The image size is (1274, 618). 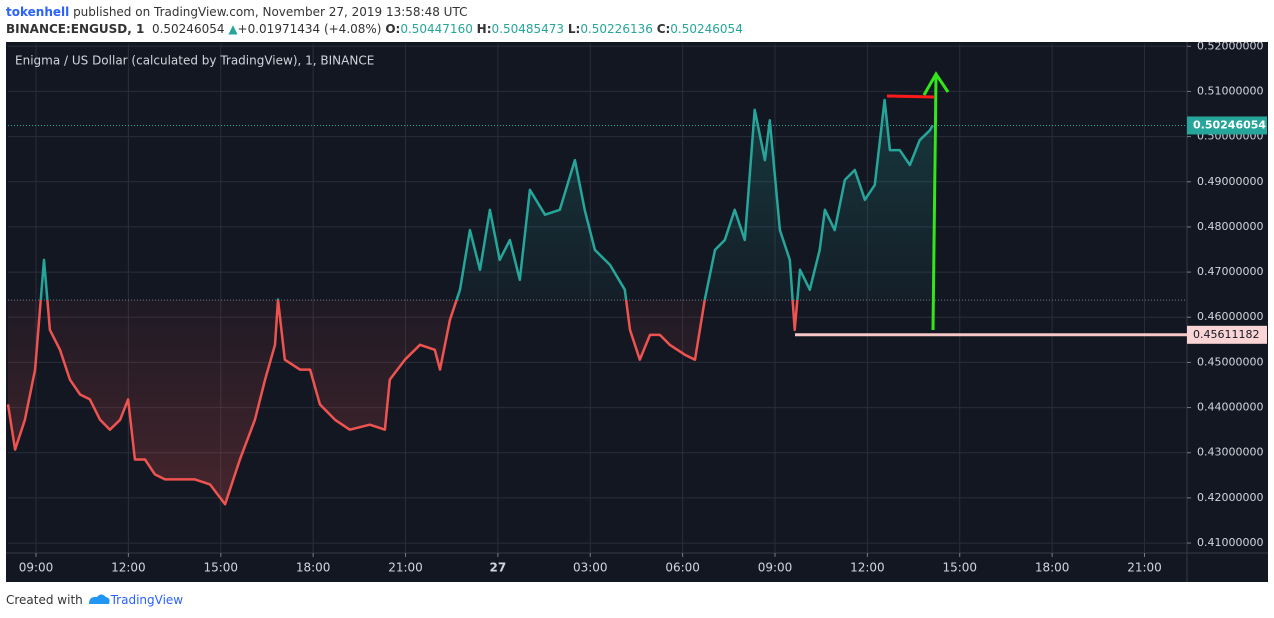 I want to click on change: +0.01971434 (+4.08%), so click(x=309, y=29).